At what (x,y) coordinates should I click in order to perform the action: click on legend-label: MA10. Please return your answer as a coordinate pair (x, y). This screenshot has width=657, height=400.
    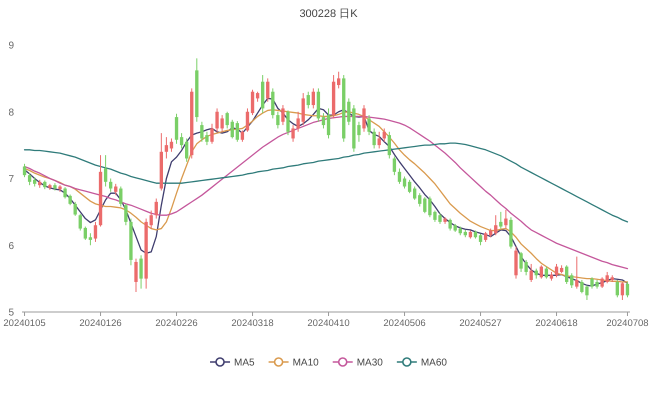
    Looking at the image, I should click on (306, 363).